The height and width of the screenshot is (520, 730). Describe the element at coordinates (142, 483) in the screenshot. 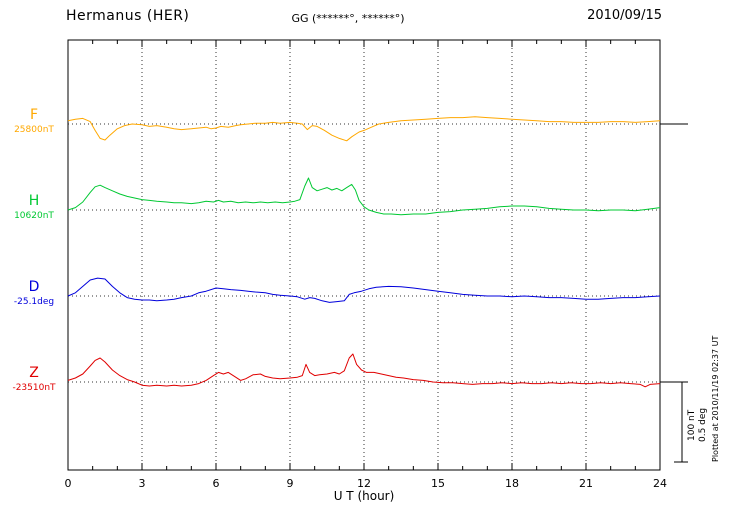

I see `svg-text: 3` at that location.